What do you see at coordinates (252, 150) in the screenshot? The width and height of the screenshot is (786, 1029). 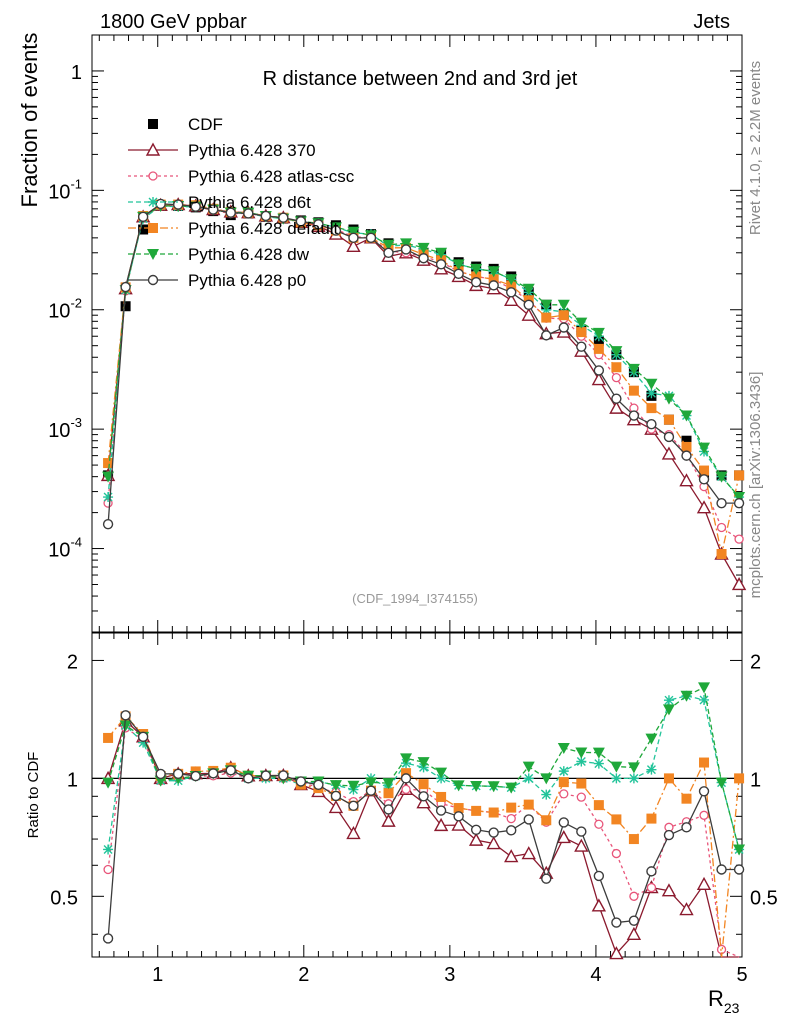 I see `legend-label: Pythia 6.428 370` at bounding box center [252, 150].